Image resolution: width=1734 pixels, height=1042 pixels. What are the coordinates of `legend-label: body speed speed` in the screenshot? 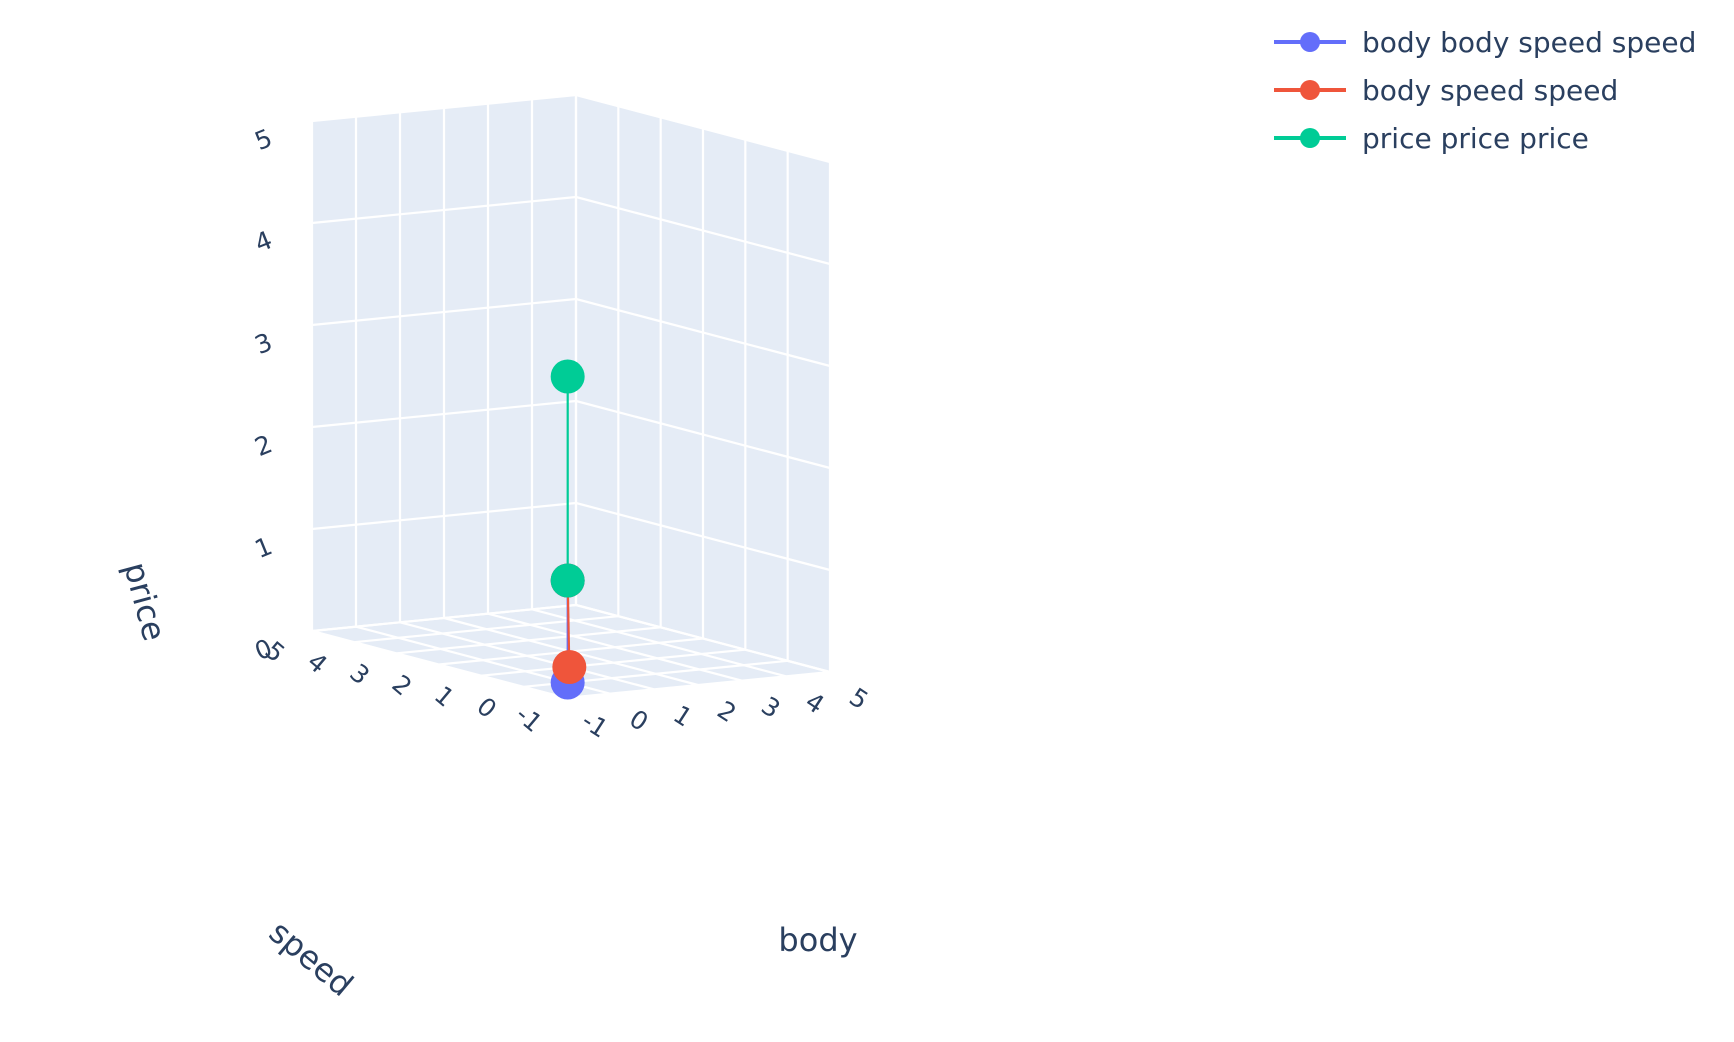 It's located at (1490, 90).